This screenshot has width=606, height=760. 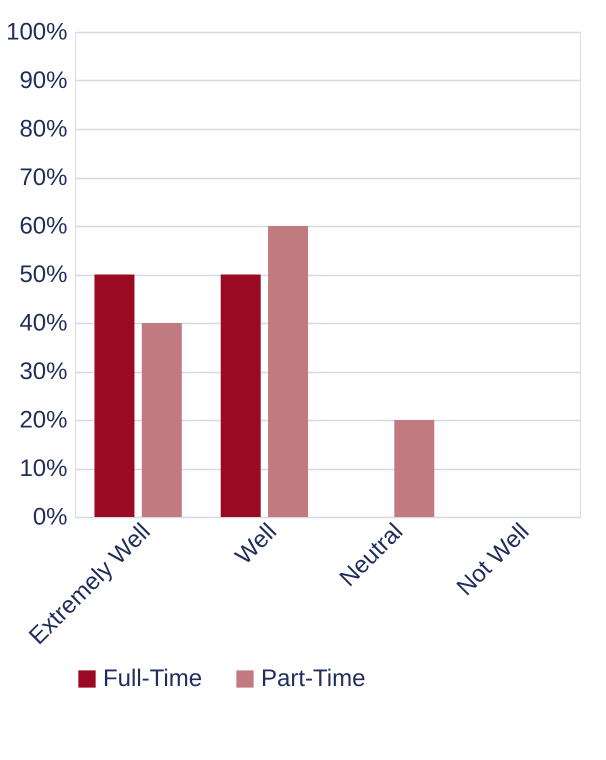 I want to click on y-tick-label: 30%, so click(x=43, y=371).